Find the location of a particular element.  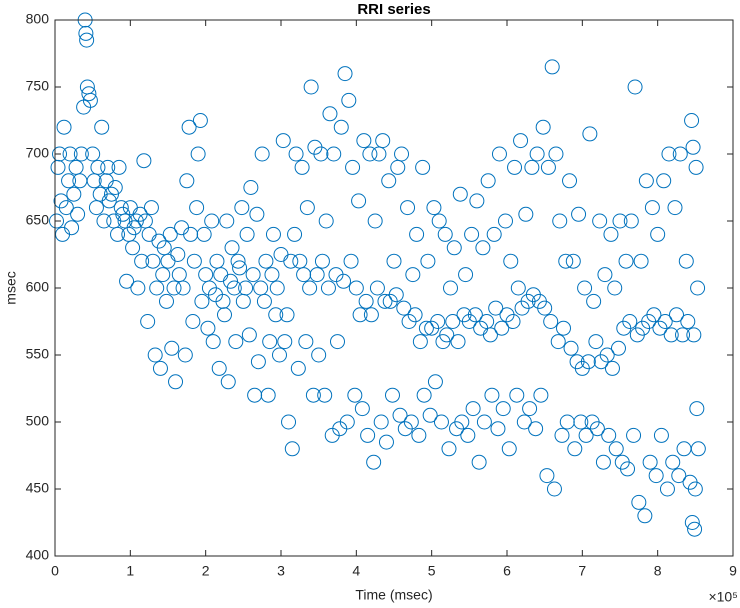

y-tick-label: 550 is located at coordinates (38, 354).